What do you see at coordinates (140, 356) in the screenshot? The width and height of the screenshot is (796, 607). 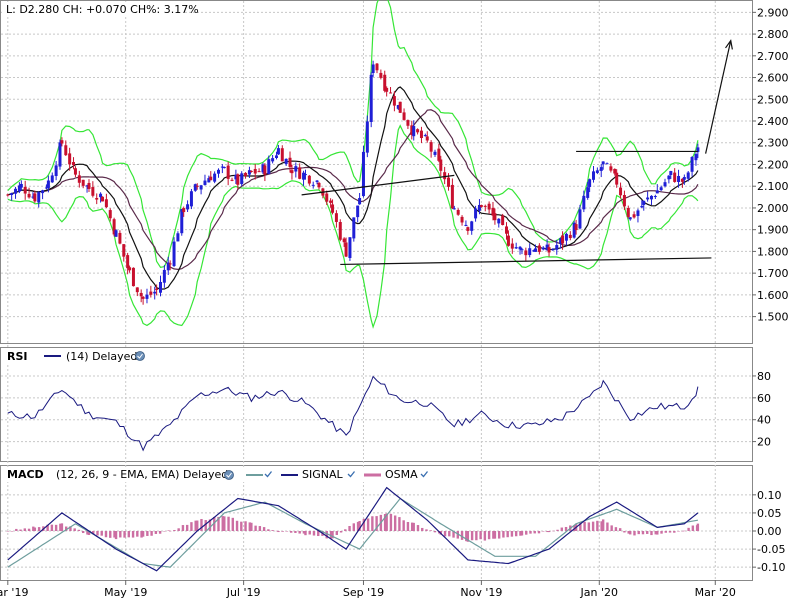 I see `rsi-settings-icon` at bounding box center [140, 356].